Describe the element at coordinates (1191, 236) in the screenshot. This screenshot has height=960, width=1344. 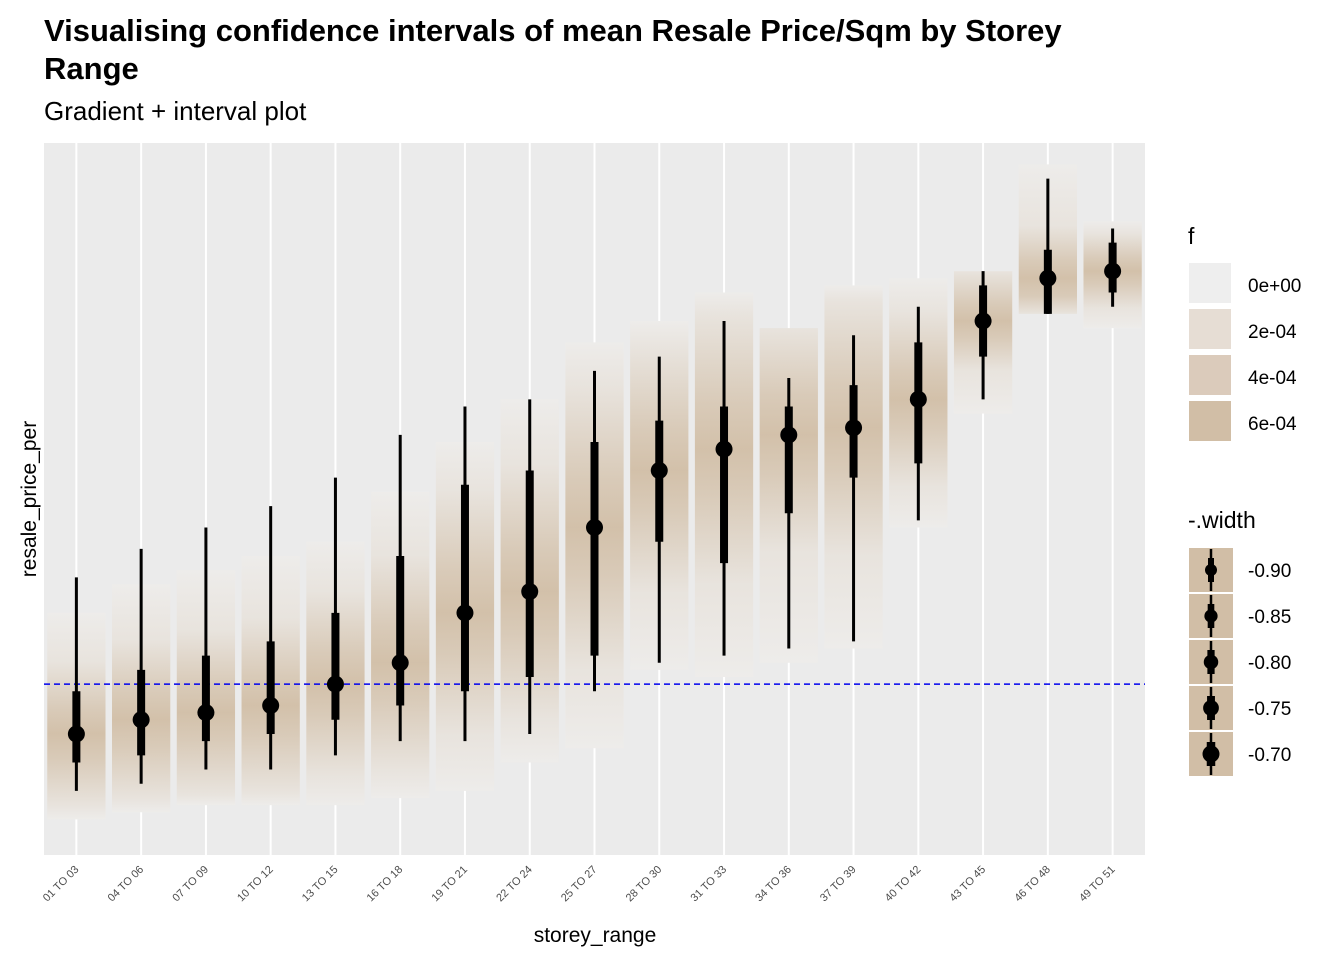
I see `legend-title: f` at that location.